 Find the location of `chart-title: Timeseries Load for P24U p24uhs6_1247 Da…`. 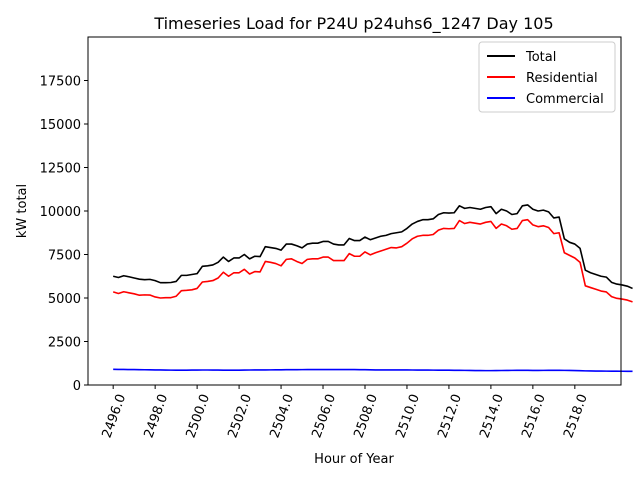

chart-title: Timeseries Load for P24U p24uhs6_1247 Da… is located at coordinates (353, 24).